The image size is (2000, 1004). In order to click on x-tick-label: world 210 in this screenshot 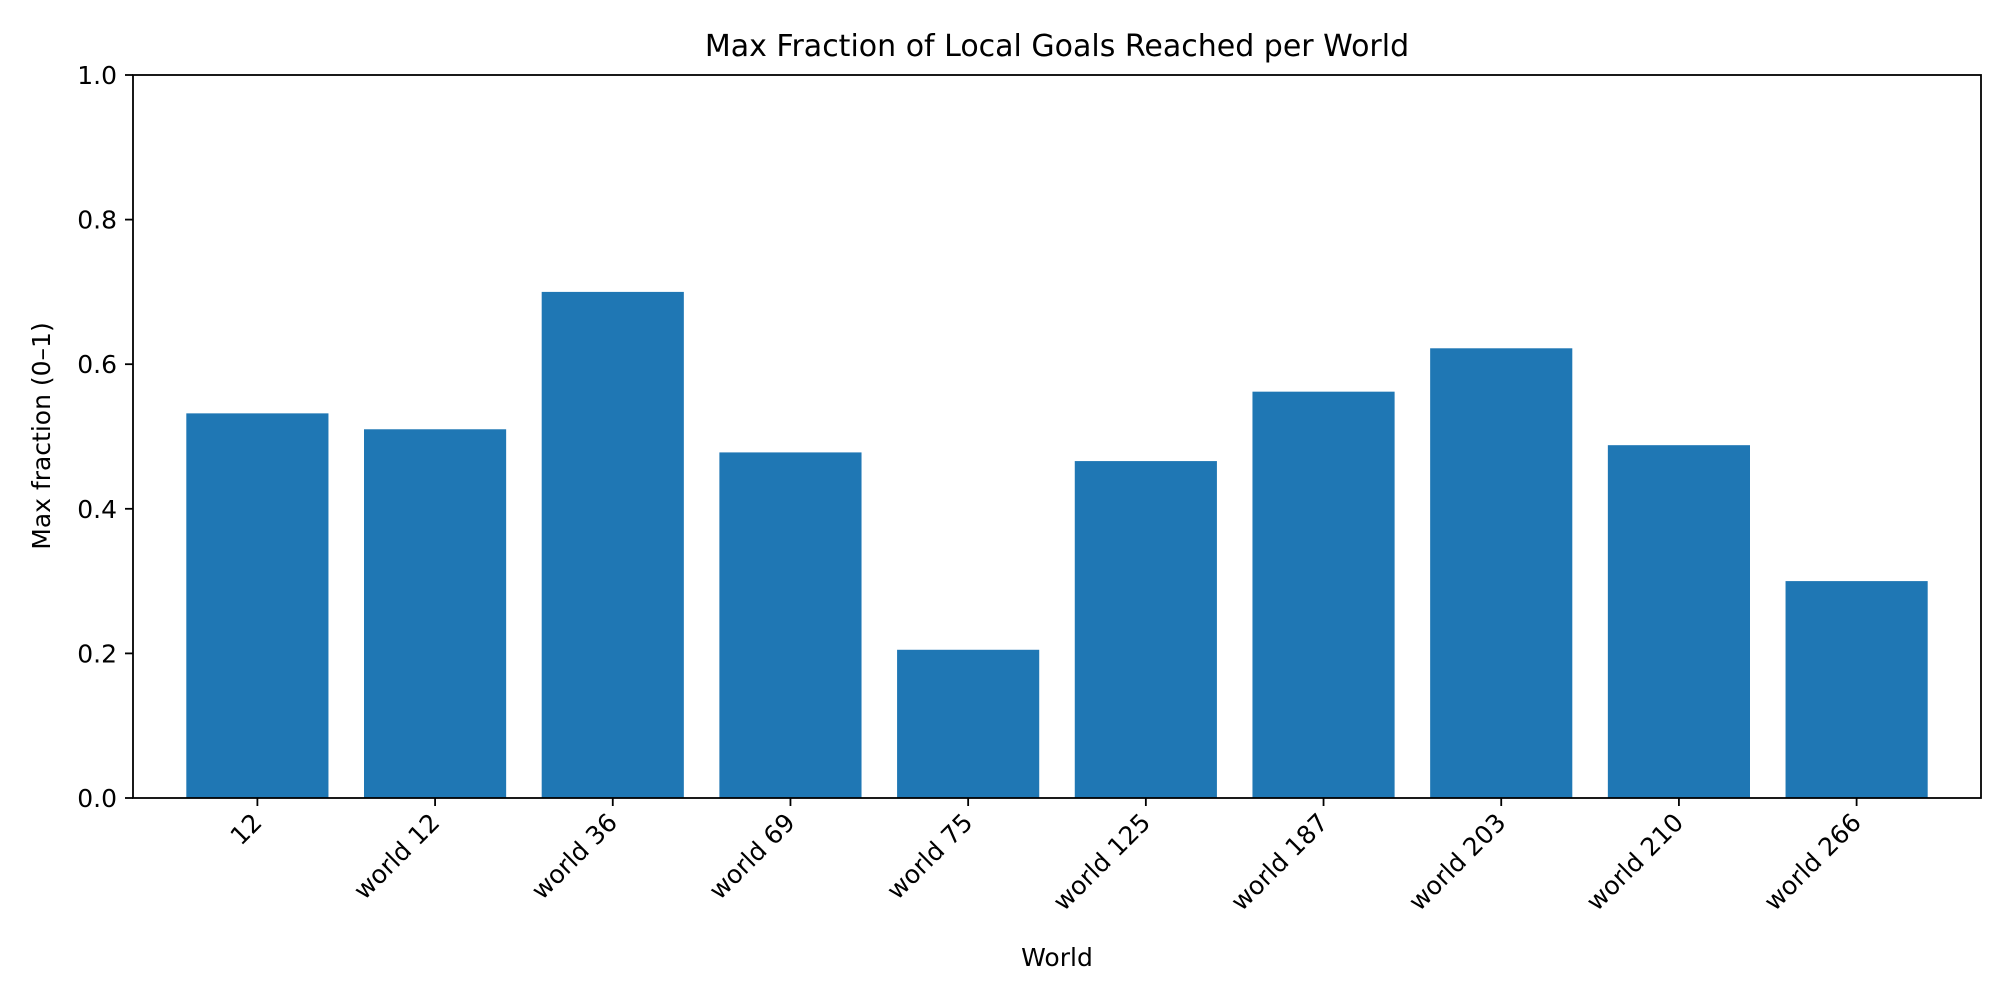, I will do `click(1635, 862)`.